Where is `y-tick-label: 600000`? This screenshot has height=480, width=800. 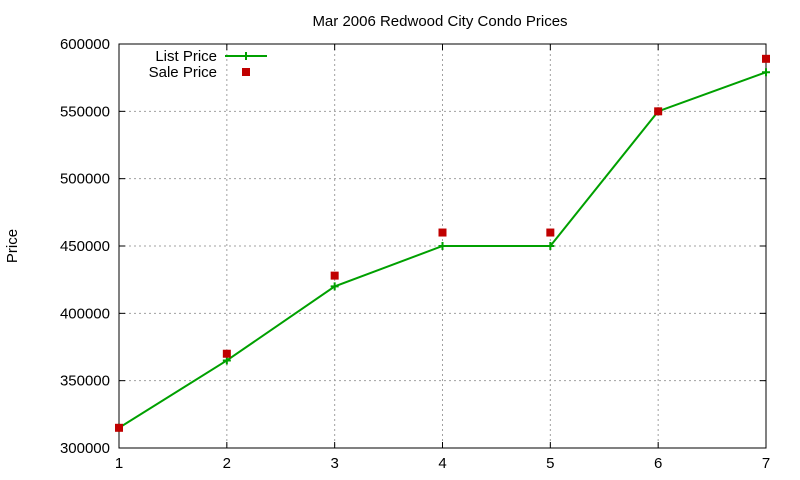
y-tick-label: 600000 is located at coordinates (85, 44).